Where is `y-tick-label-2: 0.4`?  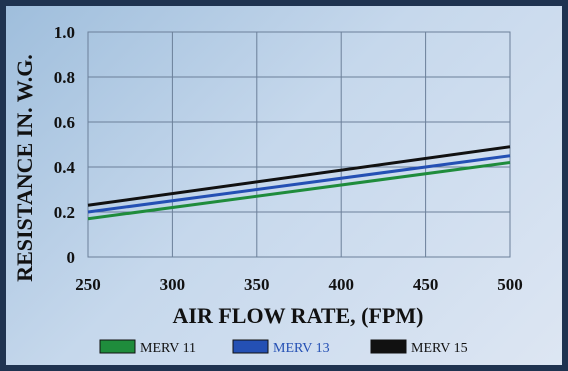 y-tick-label-2: 0.4 is located at coordinates (65, 167).